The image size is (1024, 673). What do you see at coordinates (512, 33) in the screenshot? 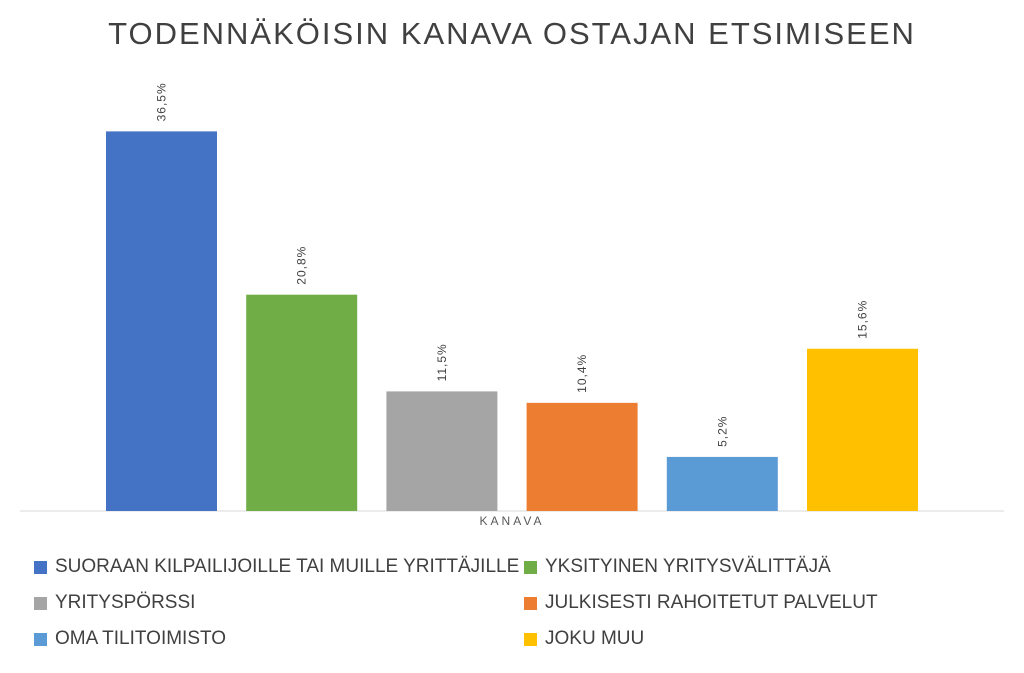
I see `chart-title: TODENNÄKÖISIN KANAVA OSTAJAN ETSIMISEEN` at bounding box center [512, 33].